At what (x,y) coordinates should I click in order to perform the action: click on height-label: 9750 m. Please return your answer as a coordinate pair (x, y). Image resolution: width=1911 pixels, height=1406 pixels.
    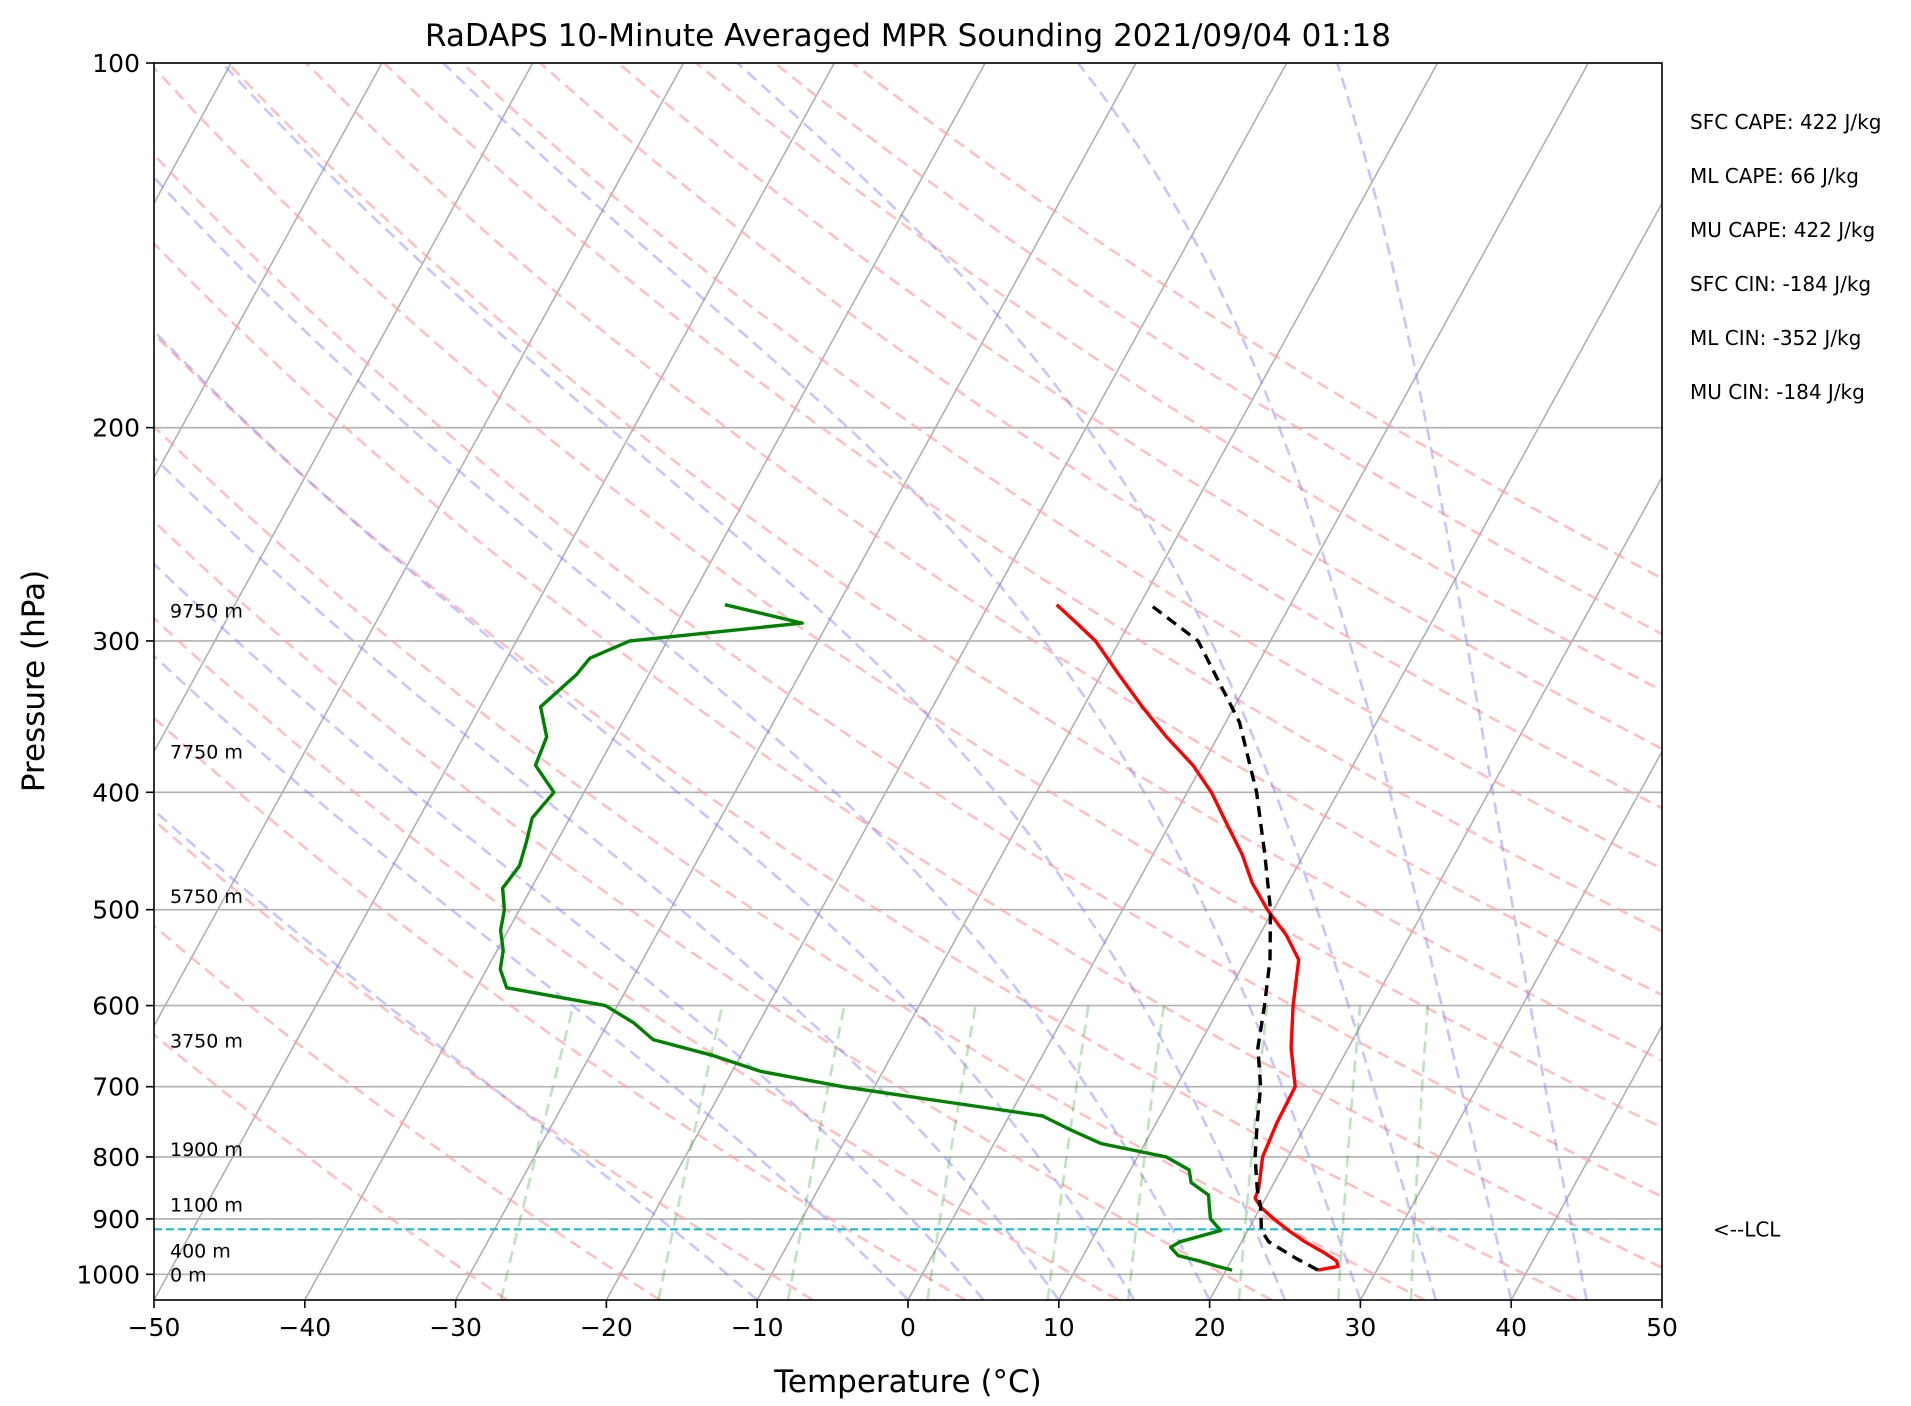
    Looking at the image, I should click on (206, 611).